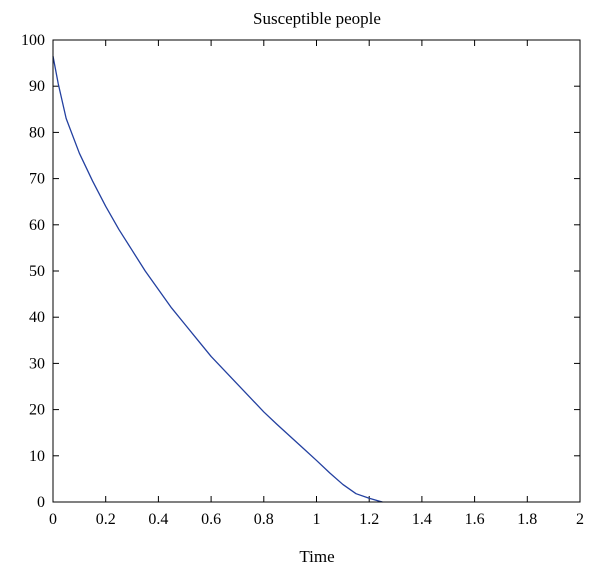 The width and height of the screenshot is (595, 569). Describe the element at coordinates (106, 519) in the screenshot. I see `x-tick-label: 0.2` at that location.